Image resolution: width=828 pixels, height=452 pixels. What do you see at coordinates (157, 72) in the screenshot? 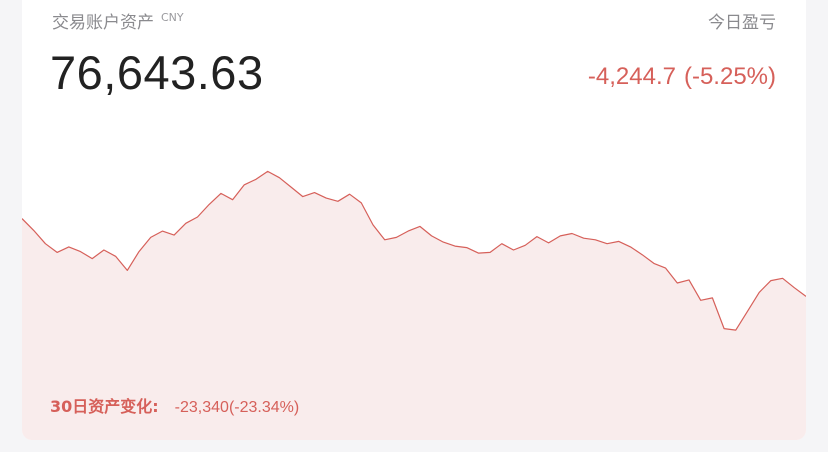
I see `account-balance: 76,643.63` at bounding box center [157, 72].